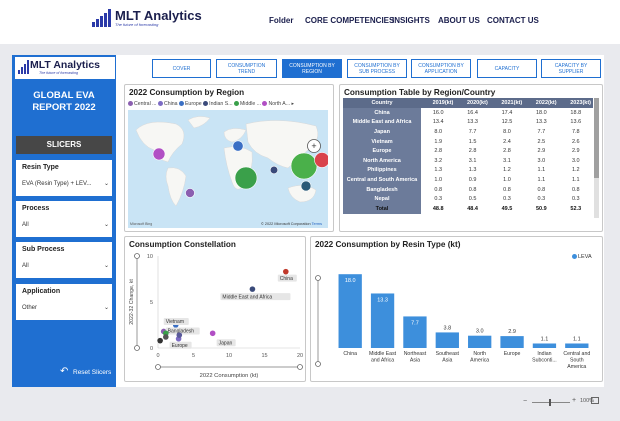 Image resolution: width=620 pixels, height=421 pixels. What do you see at coordinates (181, 68) in the screenshot?
I see `tab-cover: COVER` at bounding box center [181, 68].